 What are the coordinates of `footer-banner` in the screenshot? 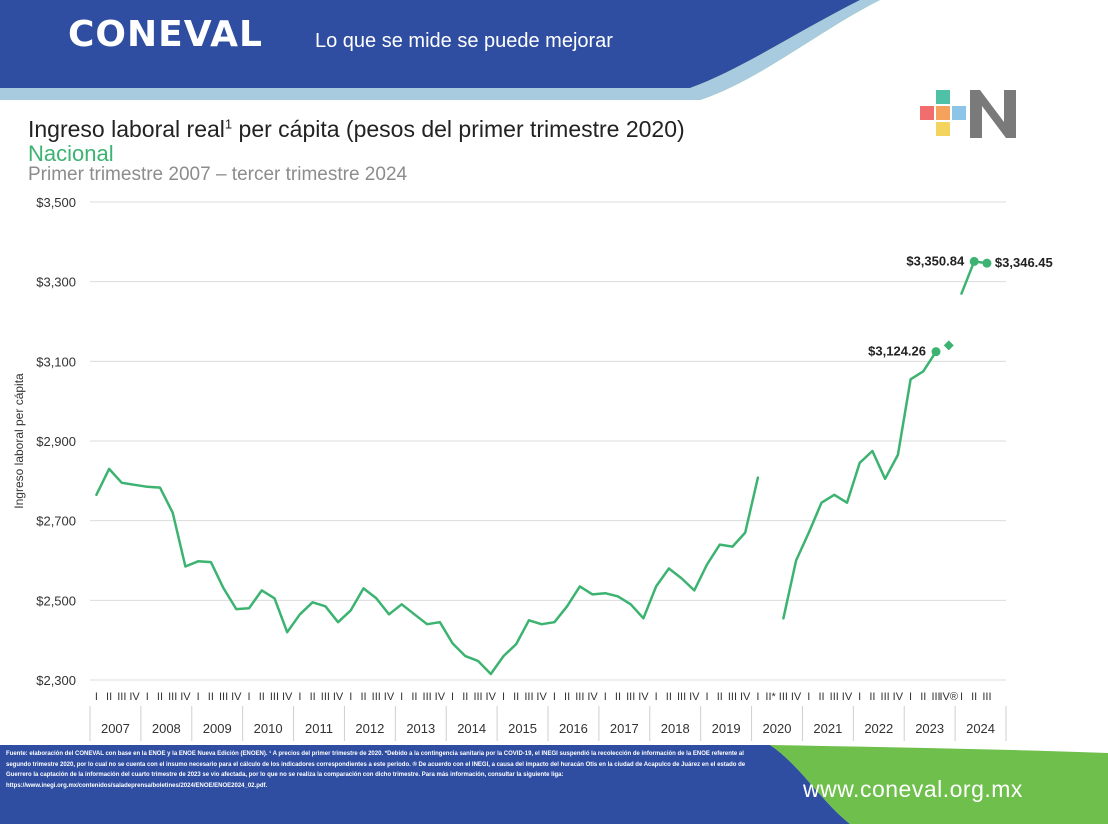 It's located at (554, 784).